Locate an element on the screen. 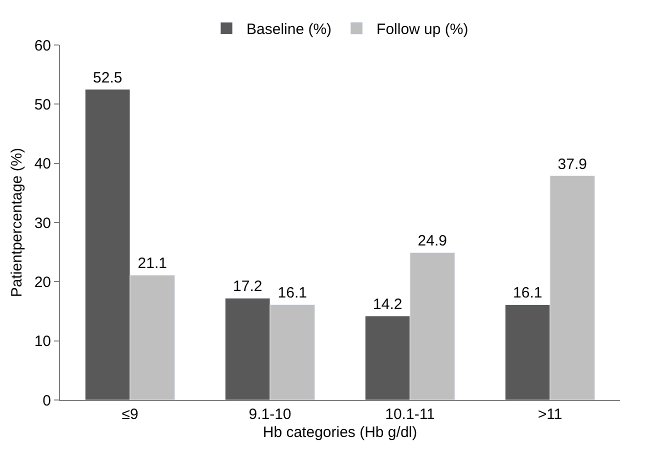 This screenshot has width=650, height=455. x-tick-label: >11 is located at coordinates (550, 414).